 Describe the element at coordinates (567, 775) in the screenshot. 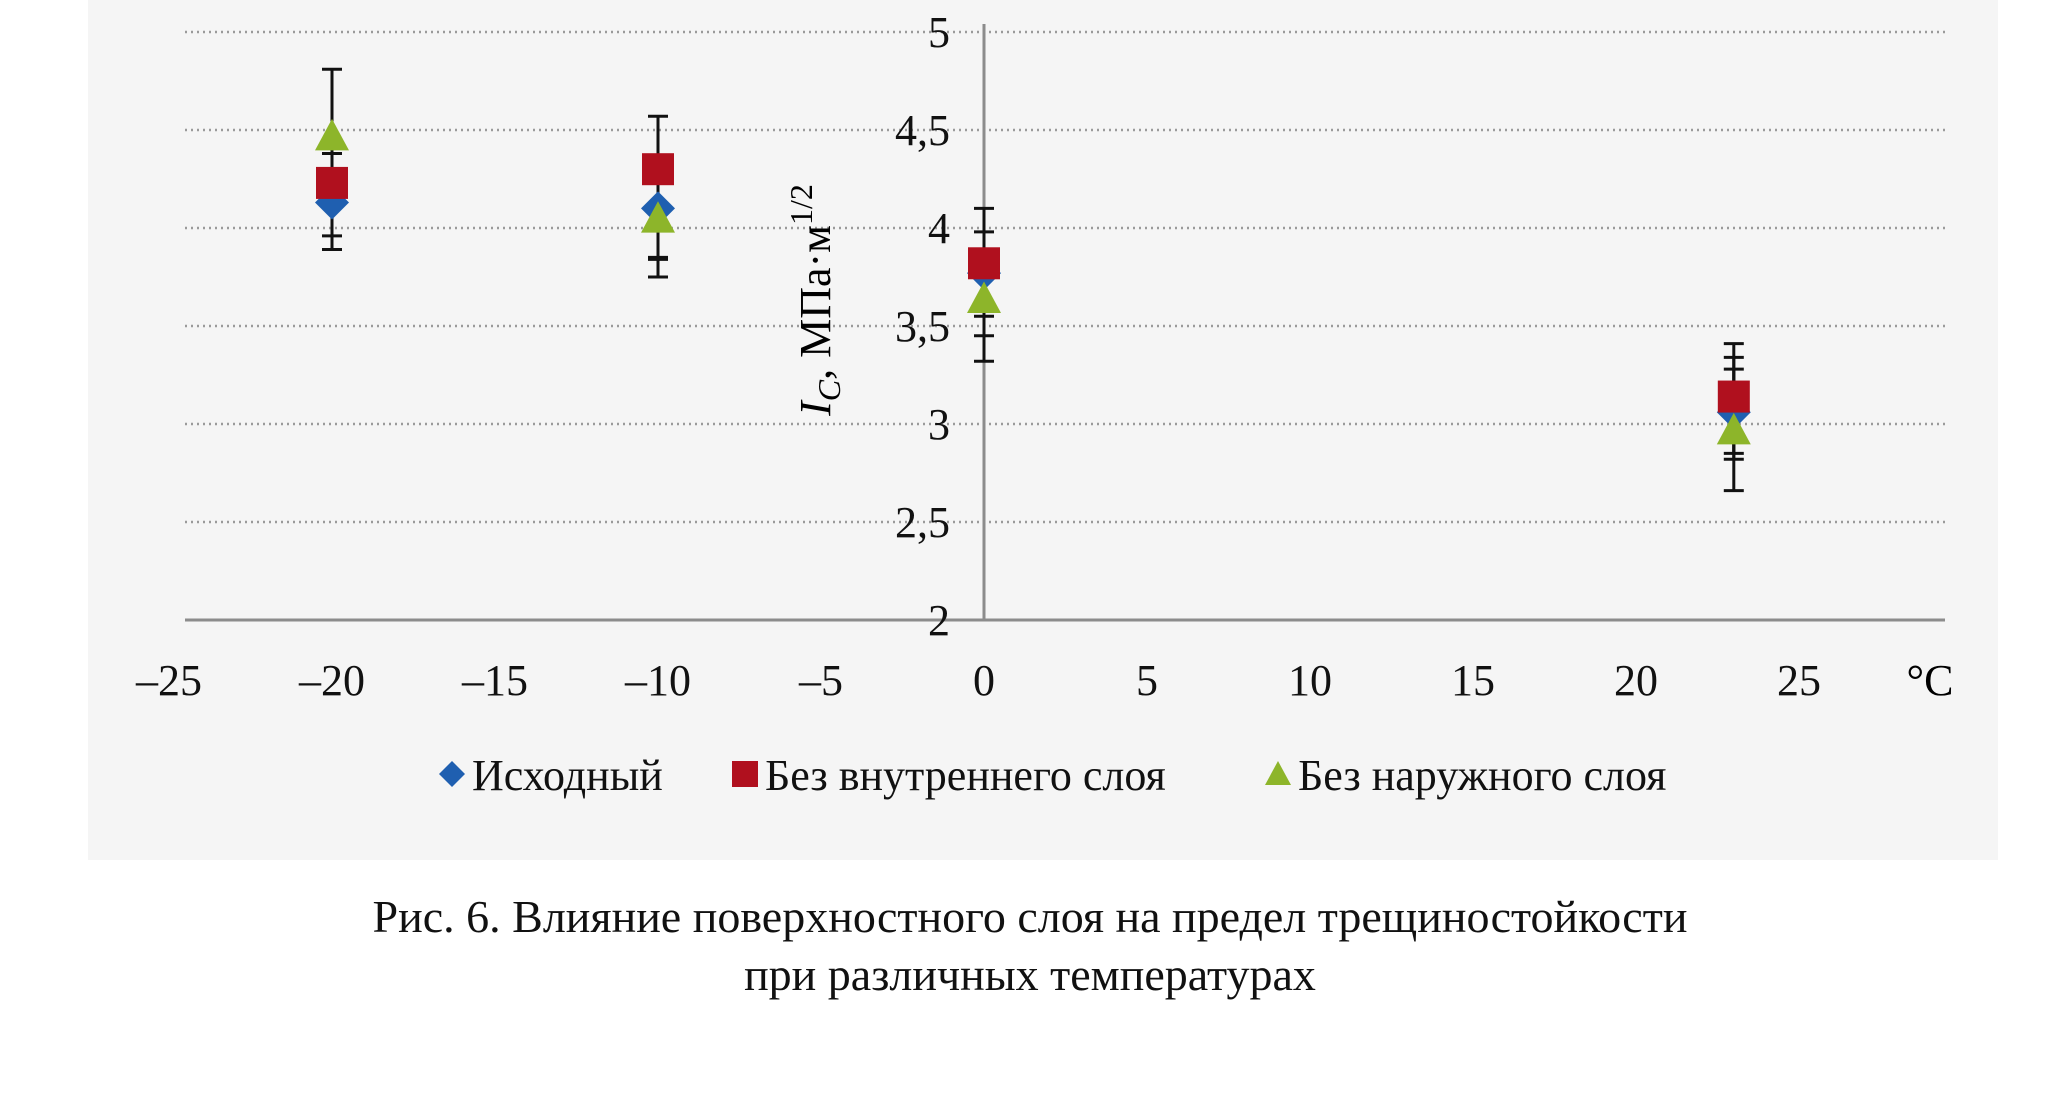

I see `legend-label: Исходный` at that location.